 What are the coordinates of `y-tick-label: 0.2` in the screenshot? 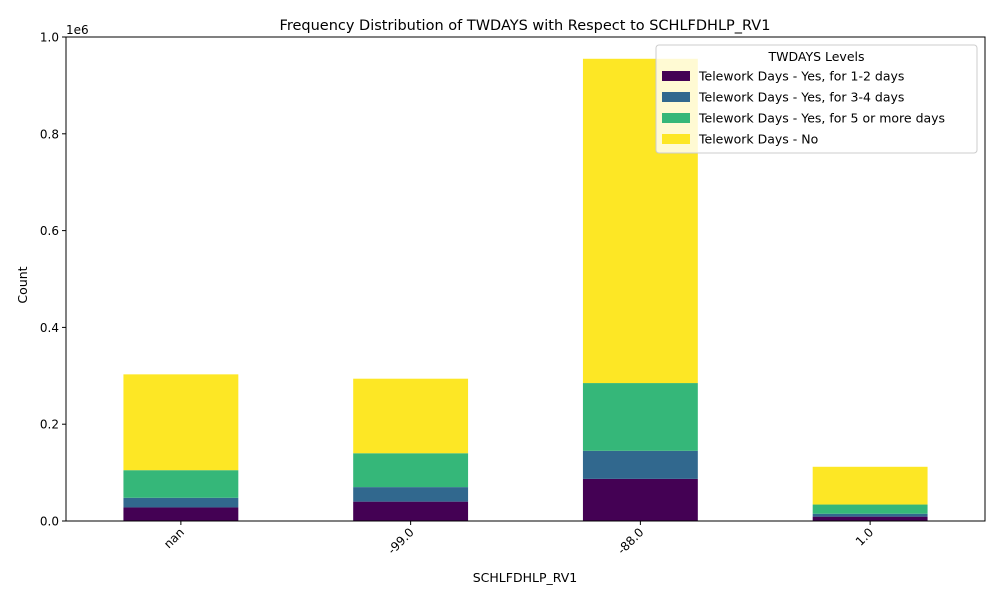 It's located at (49, 425).